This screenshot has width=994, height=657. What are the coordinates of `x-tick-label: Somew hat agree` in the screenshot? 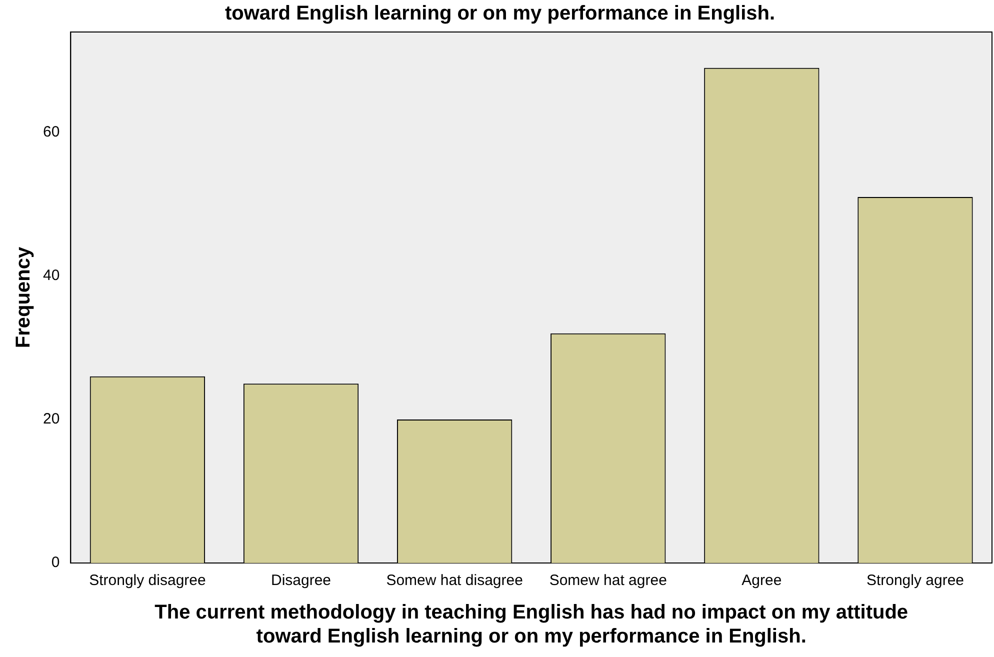 It's located at (608, 581).